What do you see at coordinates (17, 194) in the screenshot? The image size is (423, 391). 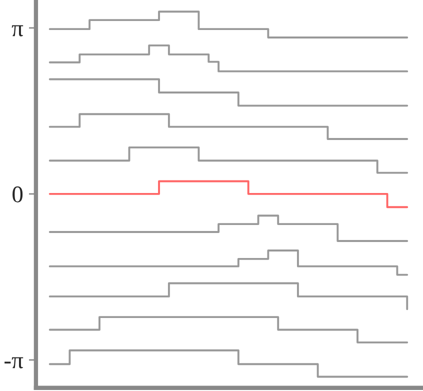 I see `y-tick-label: 0` at bounding box center [17, 194].